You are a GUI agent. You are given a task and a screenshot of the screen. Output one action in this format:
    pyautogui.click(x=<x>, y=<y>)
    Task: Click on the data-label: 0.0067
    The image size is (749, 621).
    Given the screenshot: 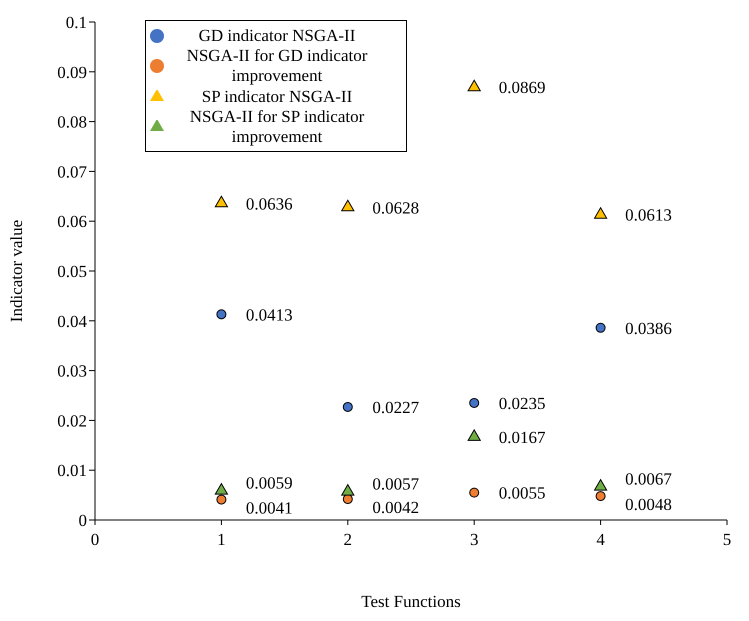 What is the action you would take?
    pyautogui.click(x=648, y=479)
    